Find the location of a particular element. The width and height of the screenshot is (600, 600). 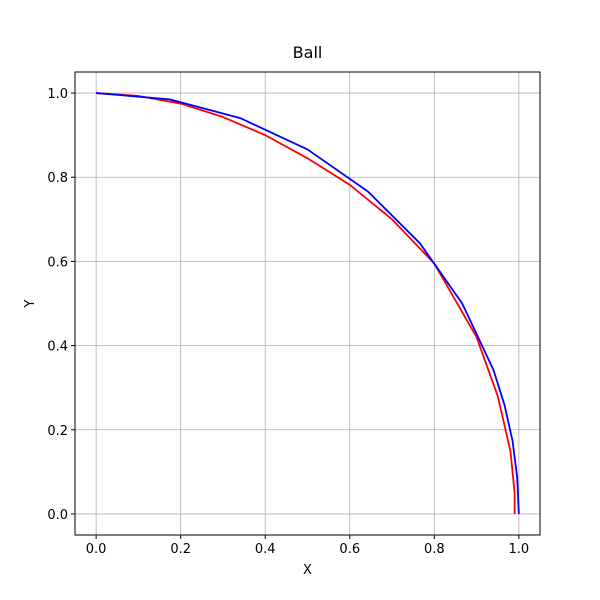

y-axis-label: Y is located at coordinates (30, 303).